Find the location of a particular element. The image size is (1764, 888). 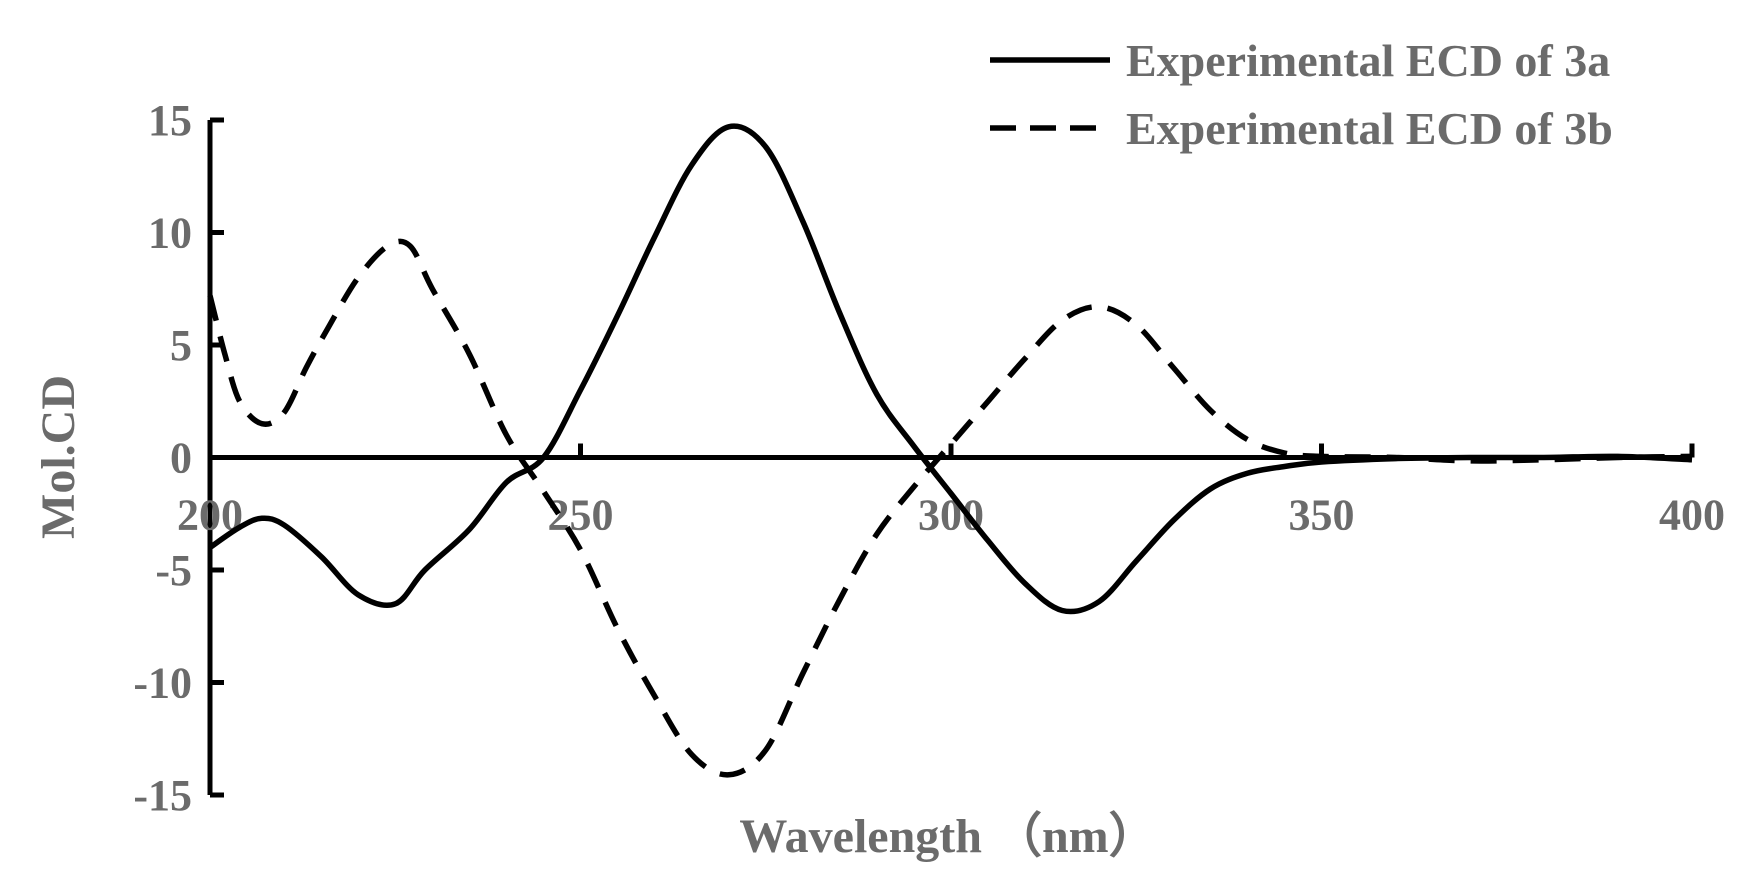

y-tick-label: 10 is located at coordinates (170, 233).